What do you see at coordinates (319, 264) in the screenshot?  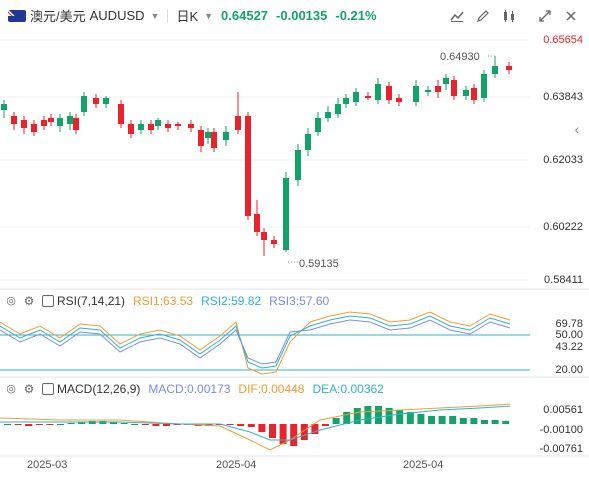 I see `low-price-label: 0.59135` at bounding box center [319, 264].